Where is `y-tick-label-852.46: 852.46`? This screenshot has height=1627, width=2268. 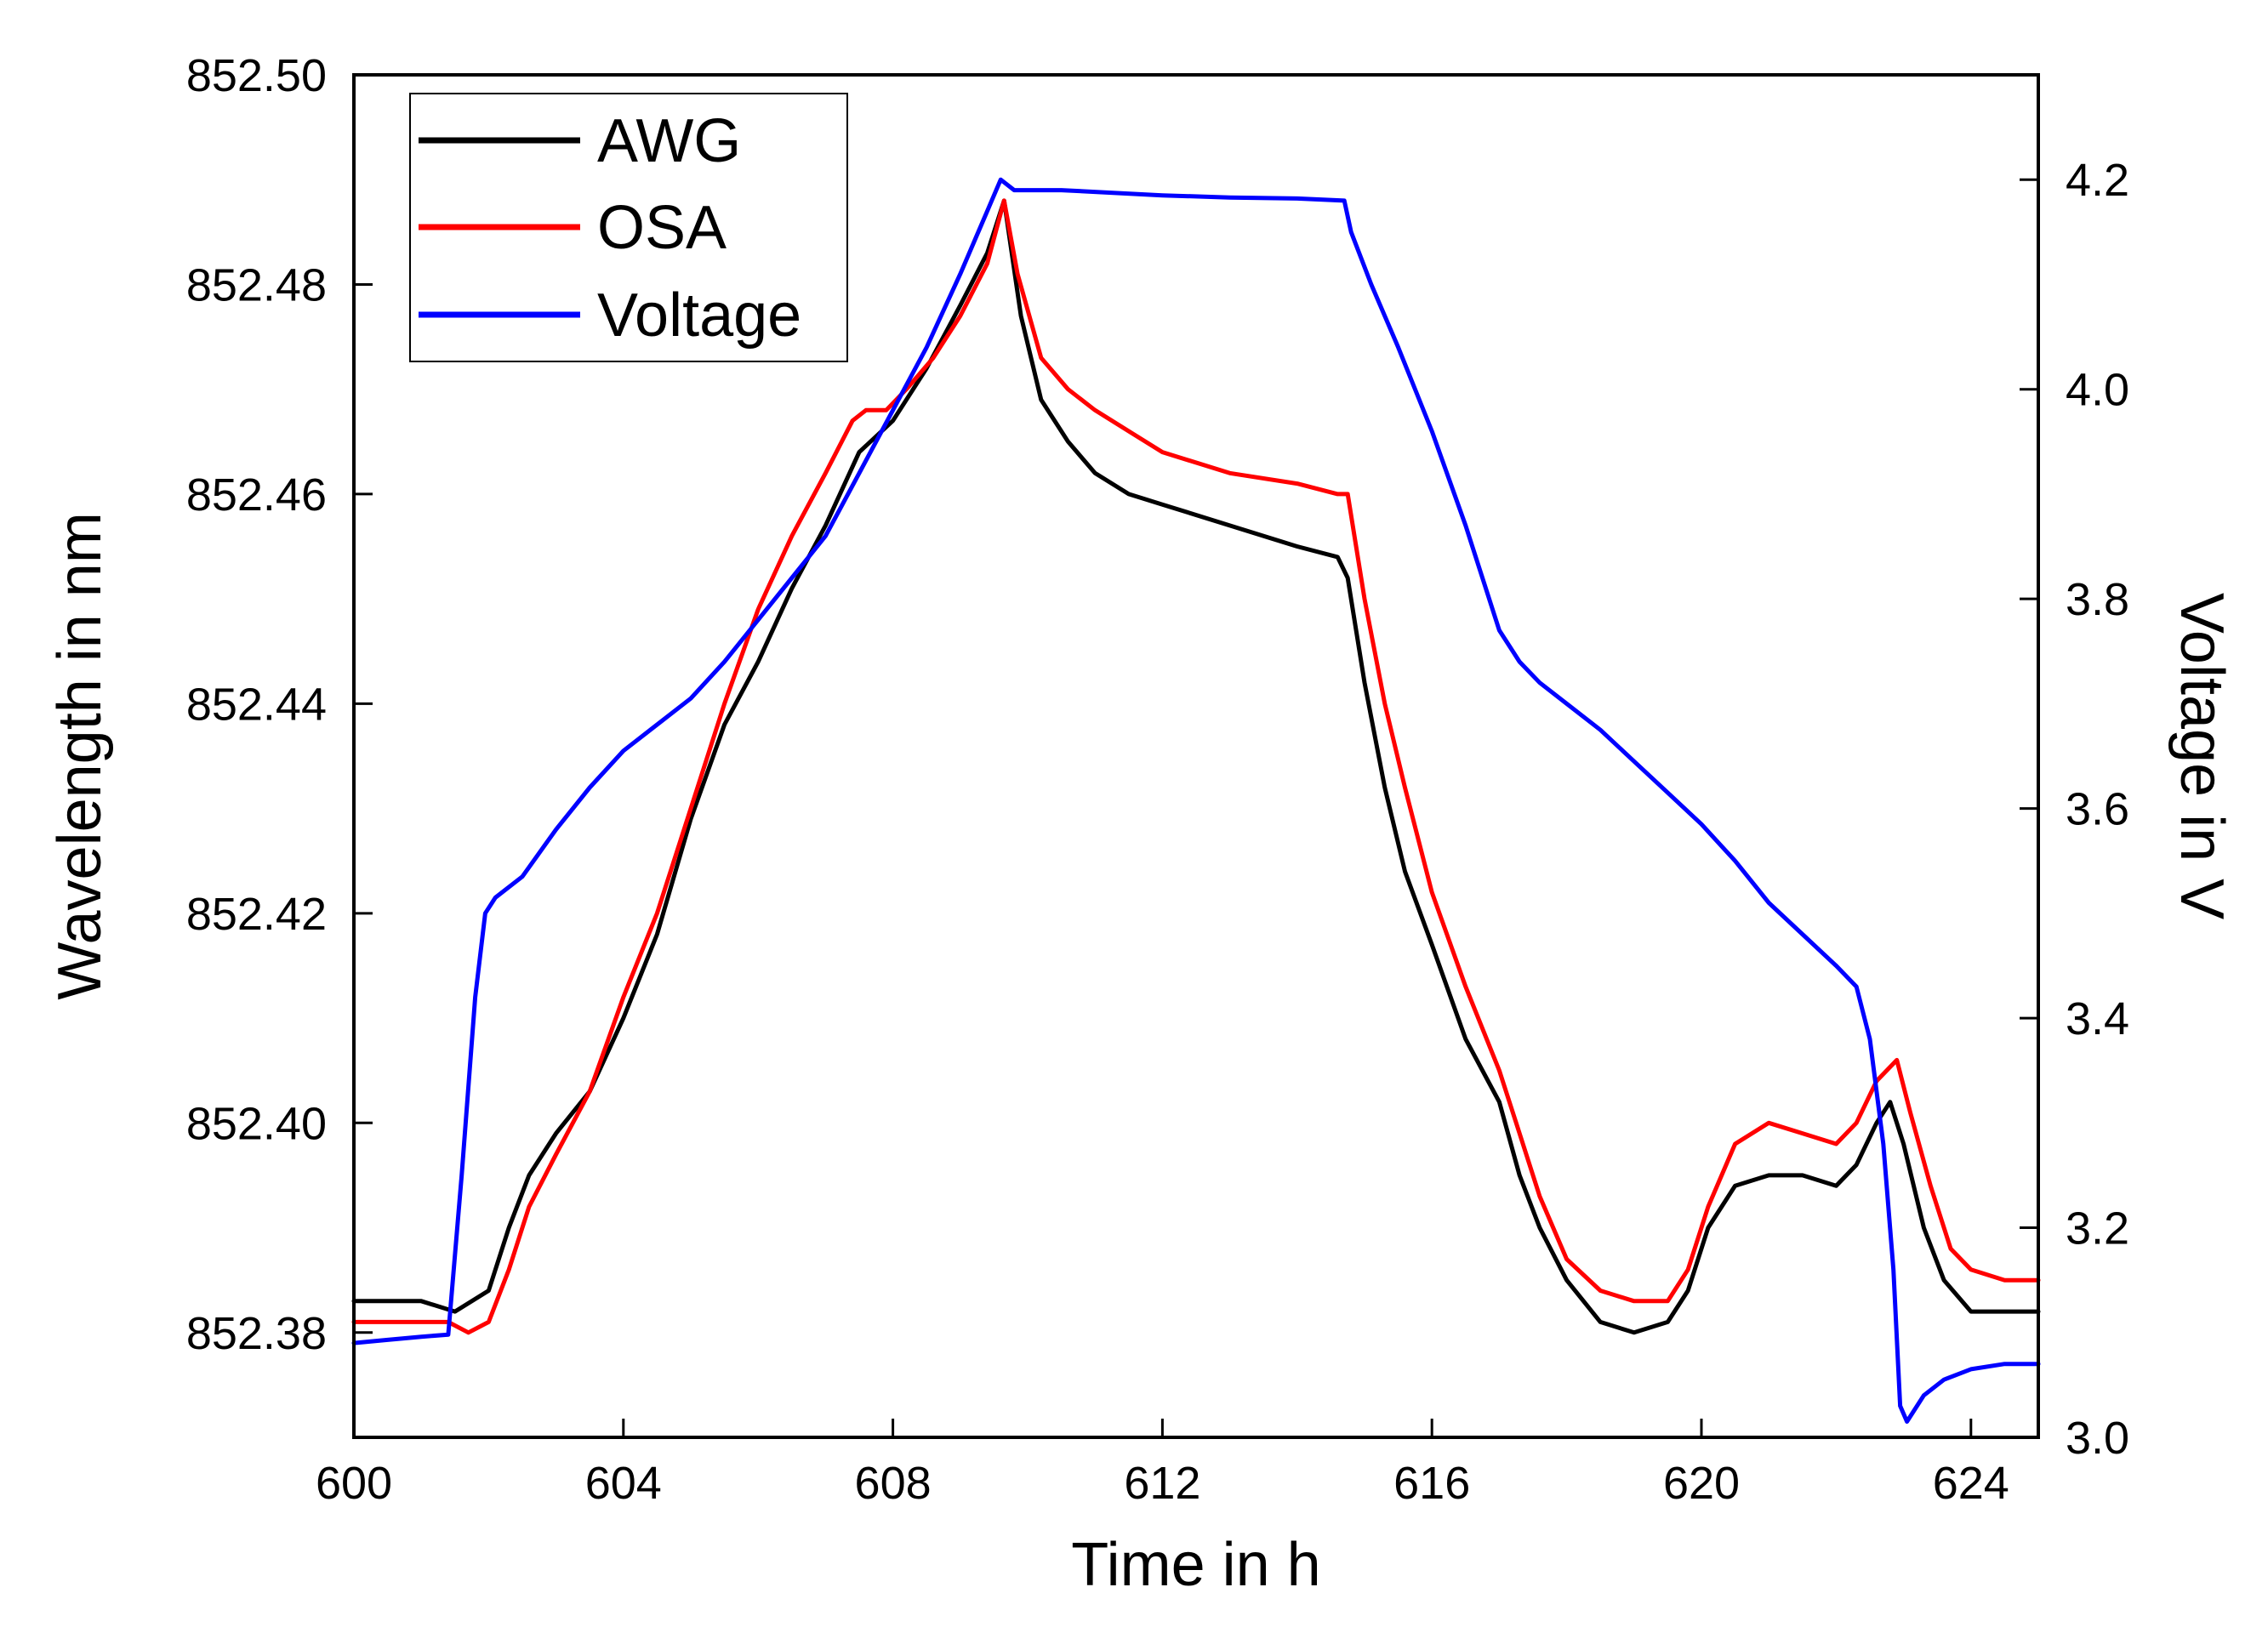 y-tick-label-852.46: 852.46 is located at coordinates (256, 495).